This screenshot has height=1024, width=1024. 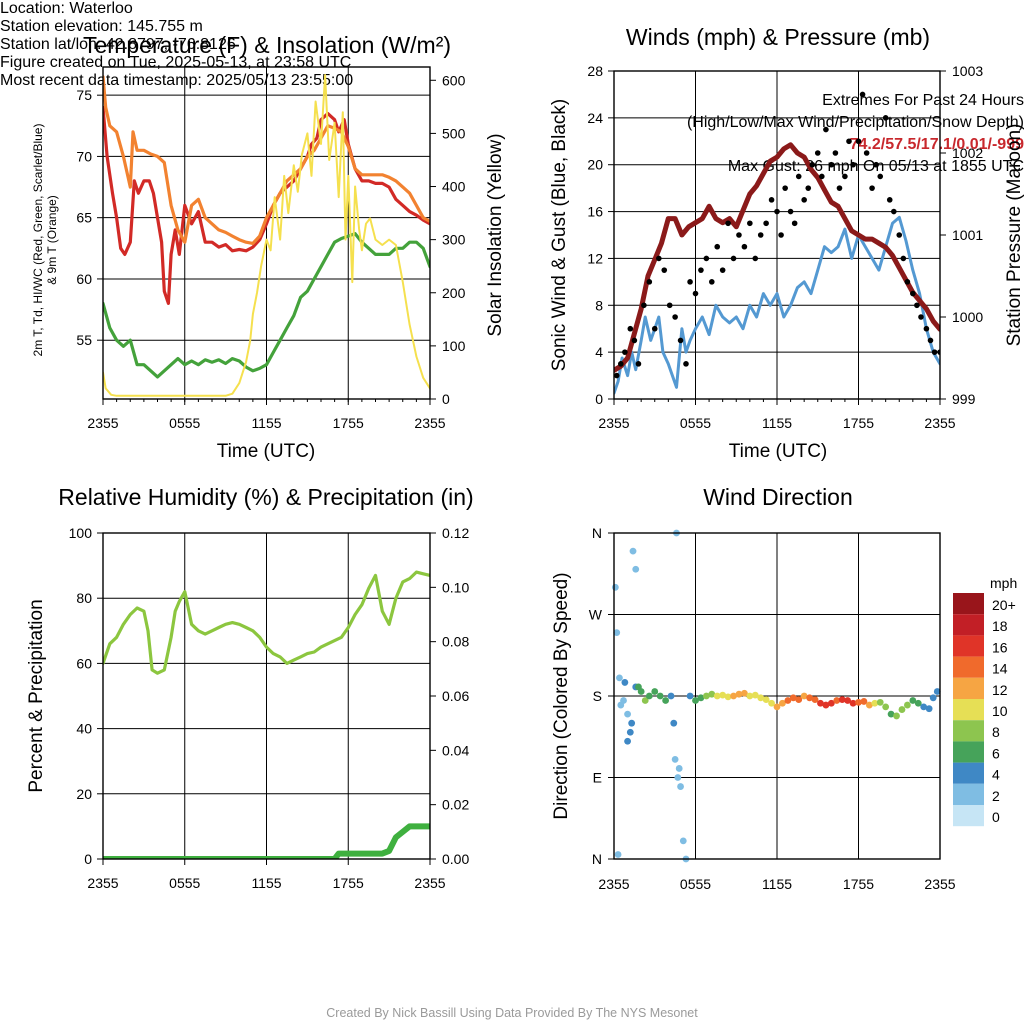 I want to click on y-tick-label: 75, so click(x=84, y=95).